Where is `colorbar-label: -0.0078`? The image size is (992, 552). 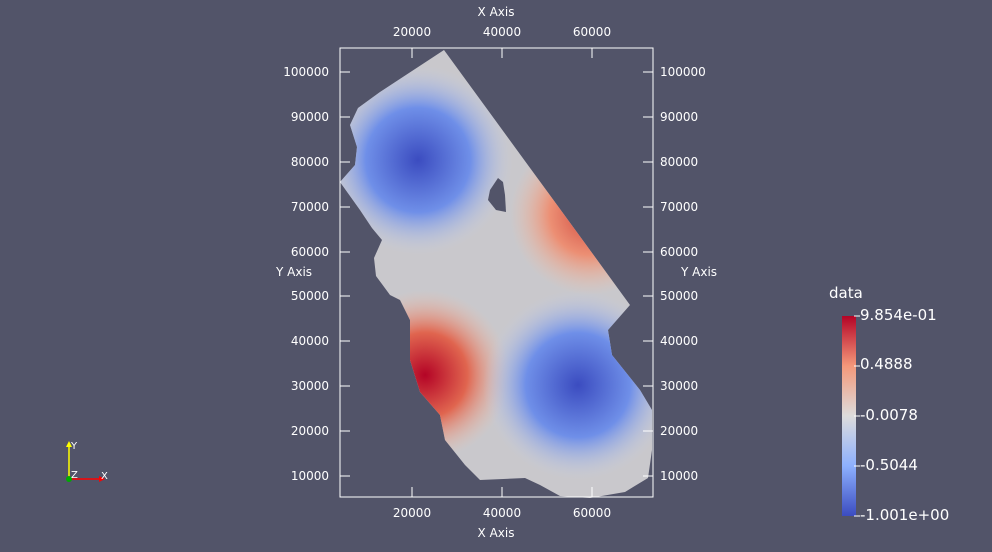
colorbar-label: -0.0078 is located at coordinates (889, 415).